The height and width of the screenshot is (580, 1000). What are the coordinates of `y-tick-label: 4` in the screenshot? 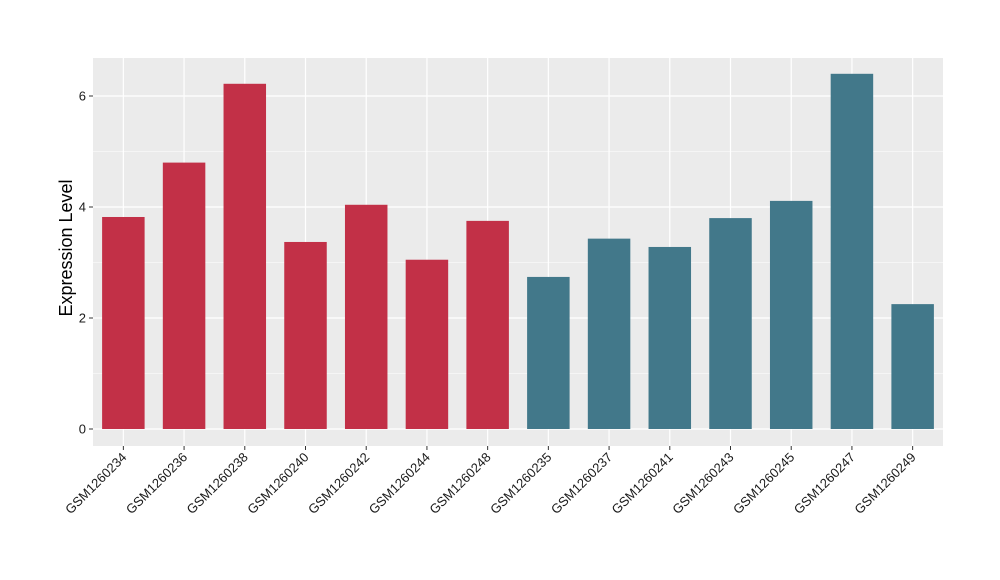 It's located at (82, 207).